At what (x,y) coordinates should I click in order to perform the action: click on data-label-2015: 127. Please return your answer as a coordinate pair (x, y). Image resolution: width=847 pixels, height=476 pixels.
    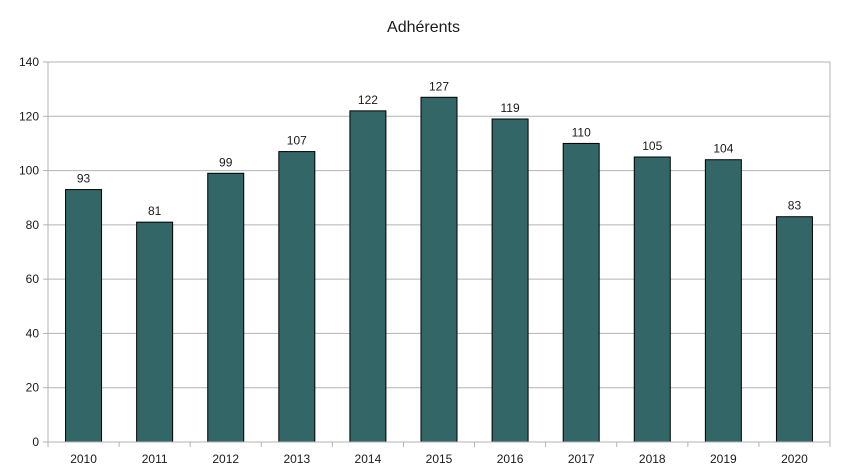
    Looking at the image, I should click on (439, 86).